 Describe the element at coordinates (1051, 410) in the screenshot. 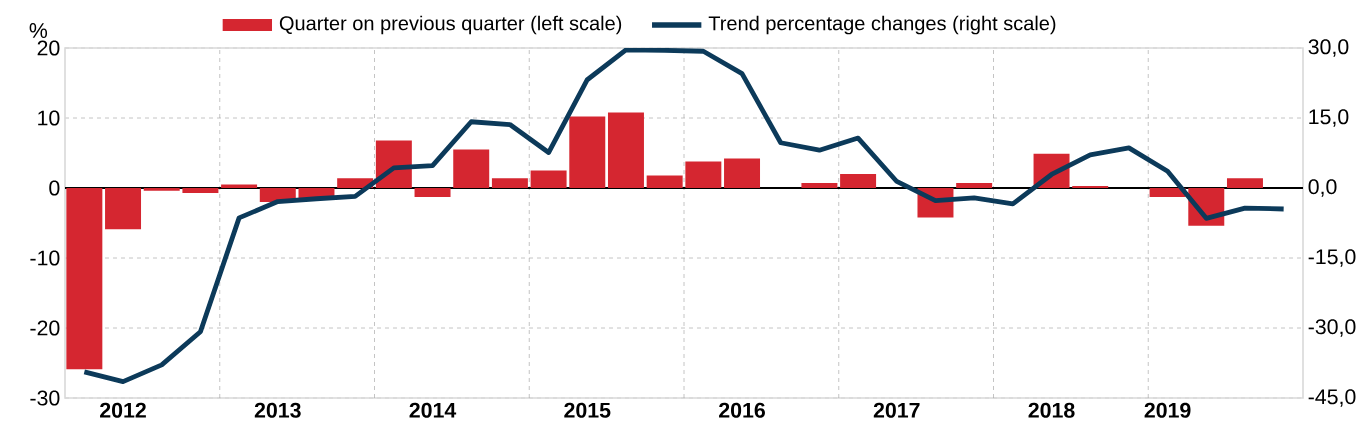

I see `x-tick-label: 2018` at that location.